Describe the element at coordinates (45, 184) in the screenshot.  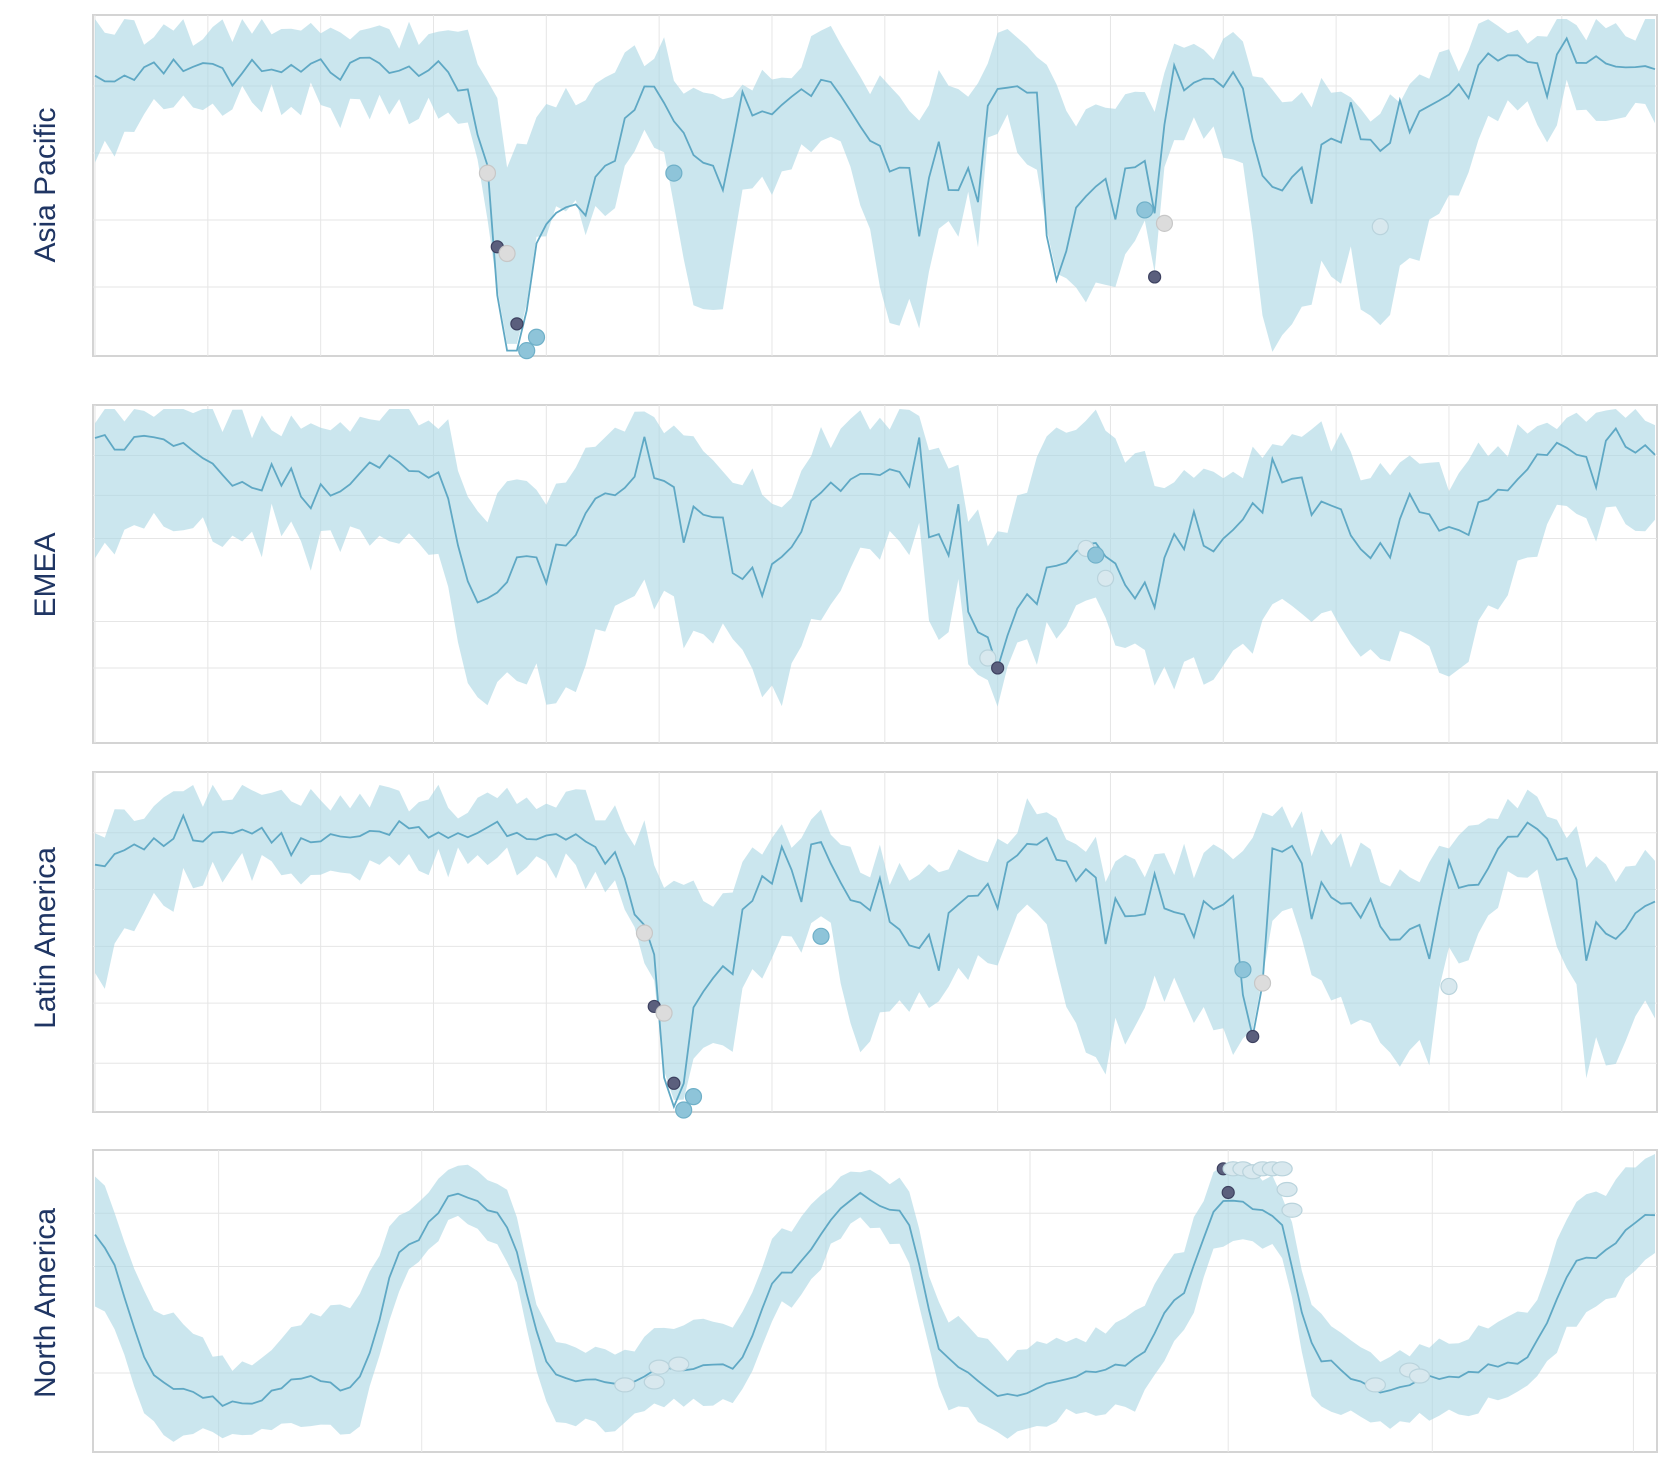
I see `region-label-asia-pacific: Asia Pacific` at that location.